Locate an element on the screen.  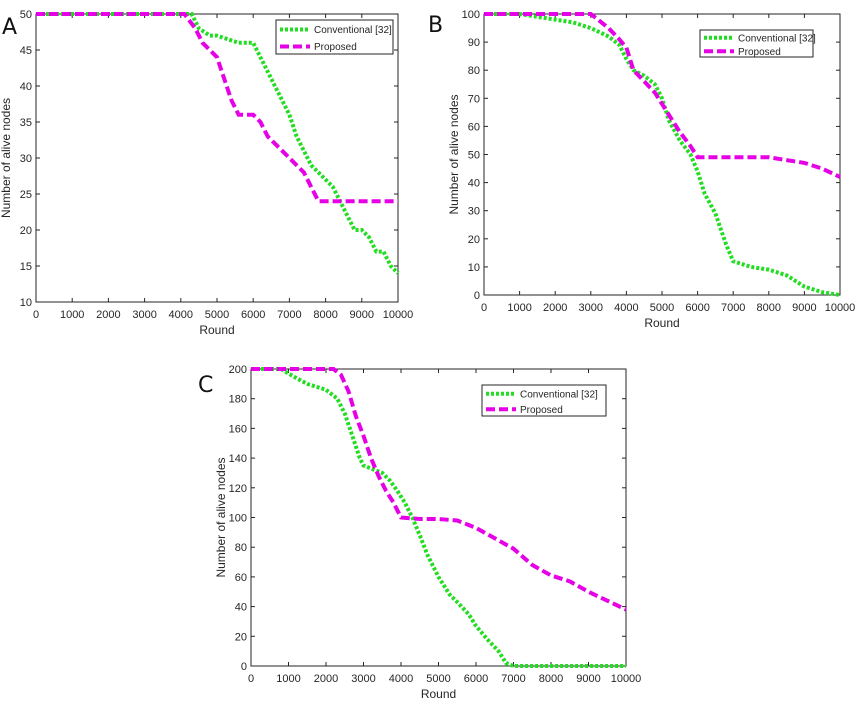
y-tick-label: 160 is located at coordinates (238, 429).